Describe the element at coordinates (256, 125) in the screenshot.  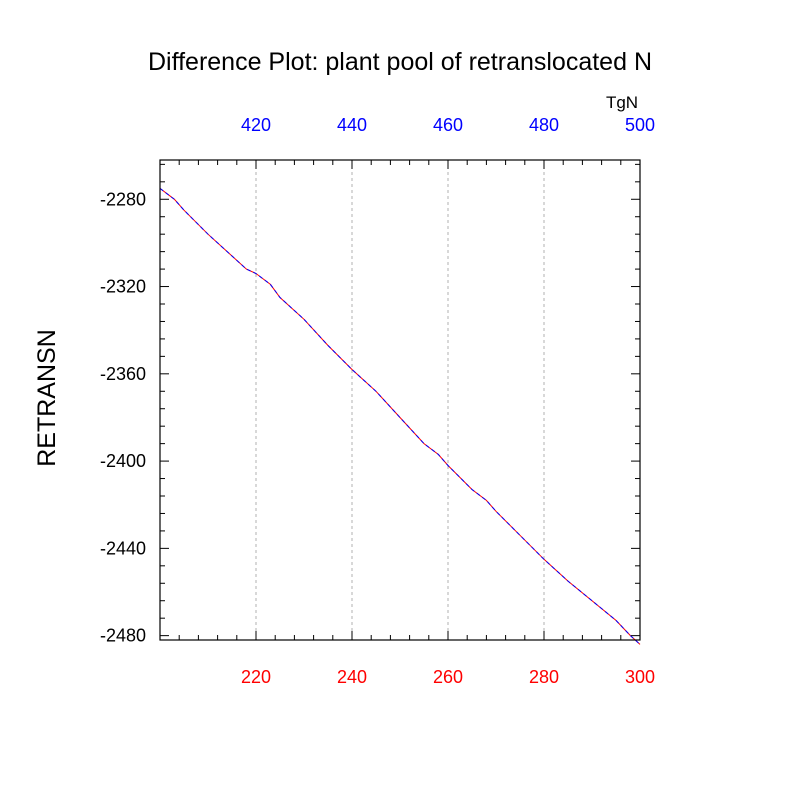
I see `top-tick-label-0: 420` at that location.